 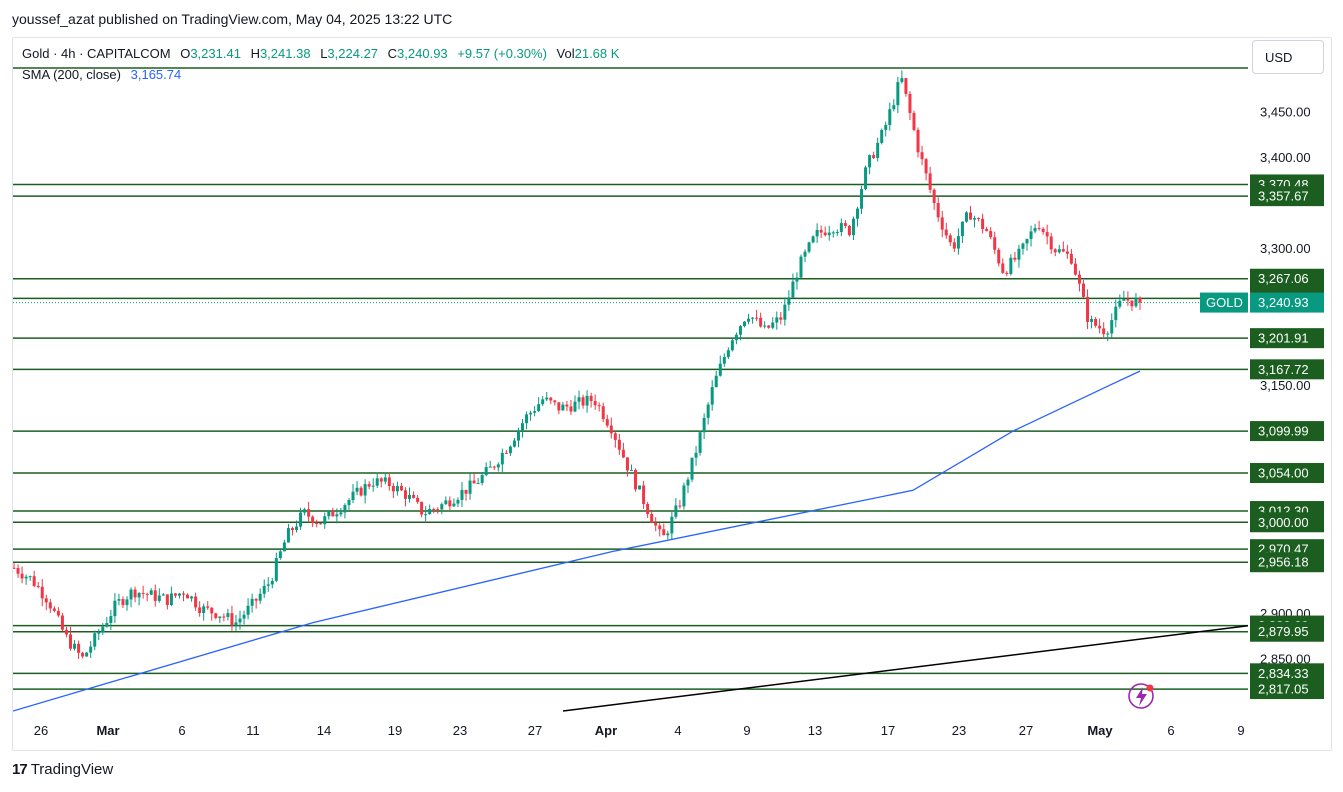 What do you see at coordinates (96, 53) in the screenshot?
I see `symbol-name: Gold · 4h · CAPITALCOM` at bounding box center [96, 53].